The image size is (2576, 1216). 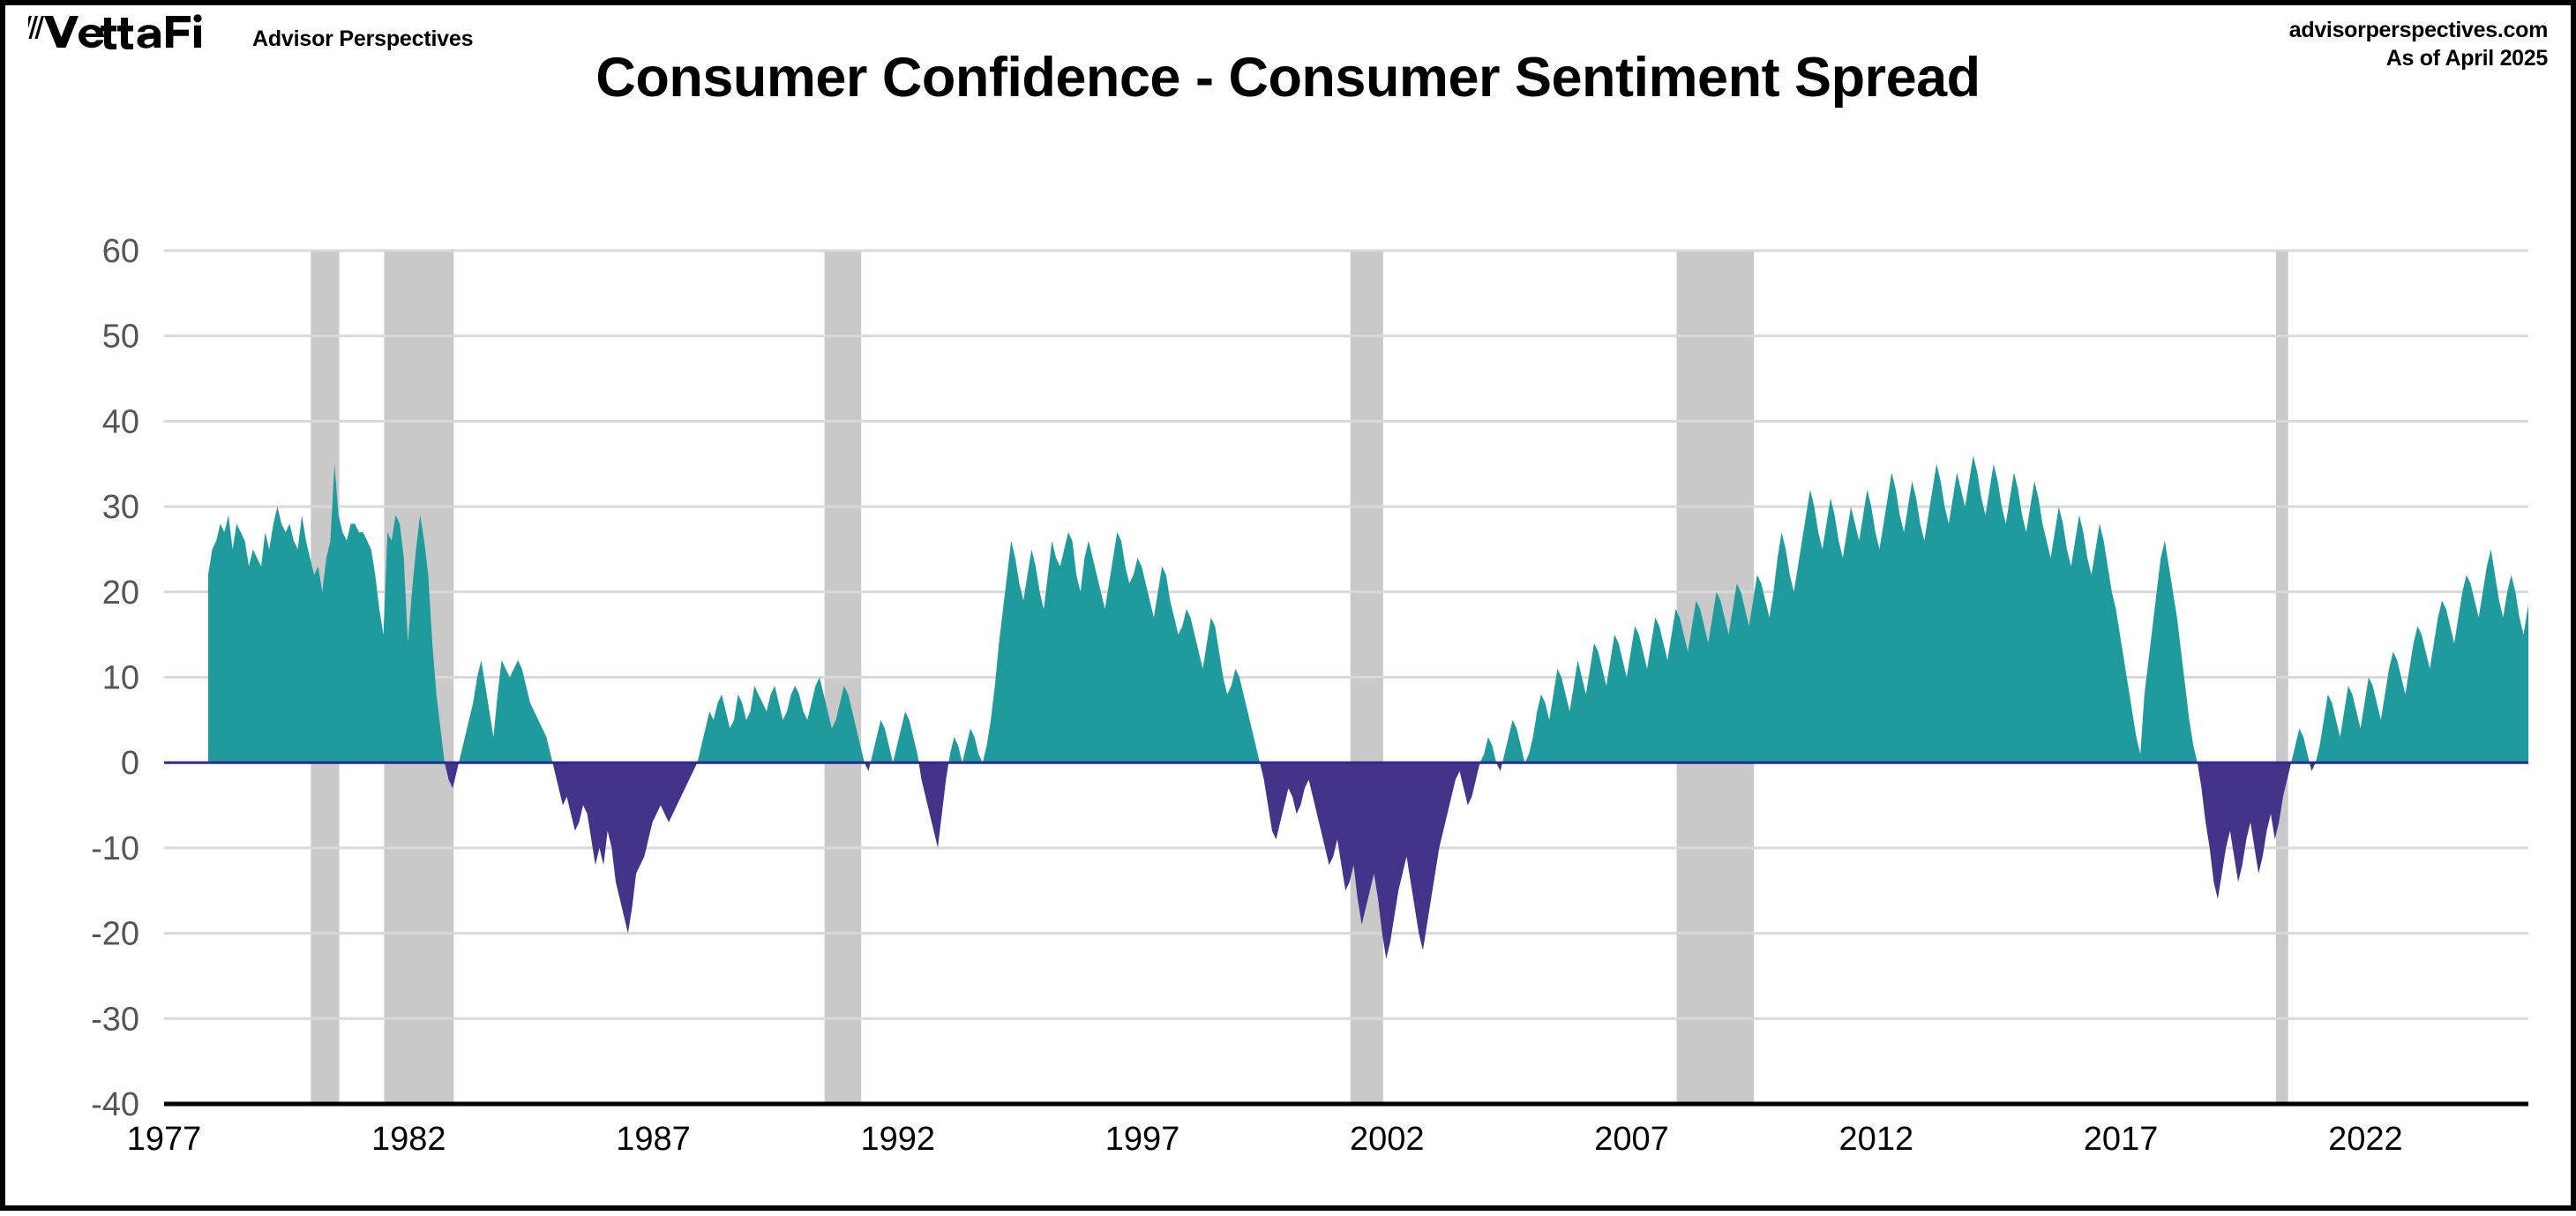 I want to click on vettafi-logo-icon, so click(x=130, y=33).